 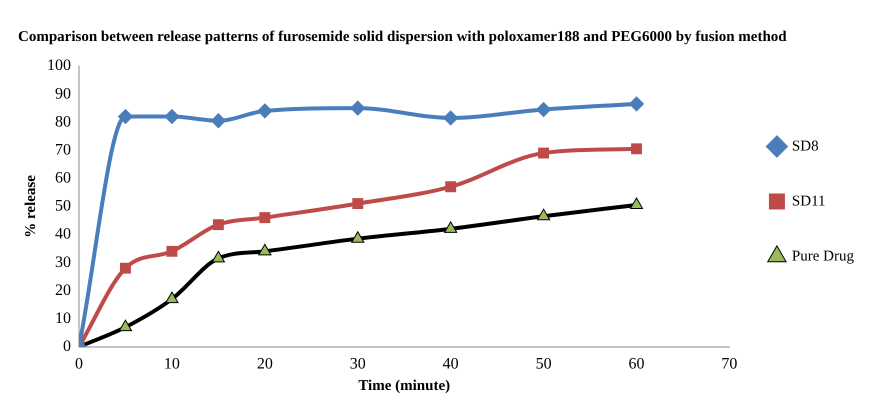 I want to click on y-tick-label: 80, so click(x=63, y=121).